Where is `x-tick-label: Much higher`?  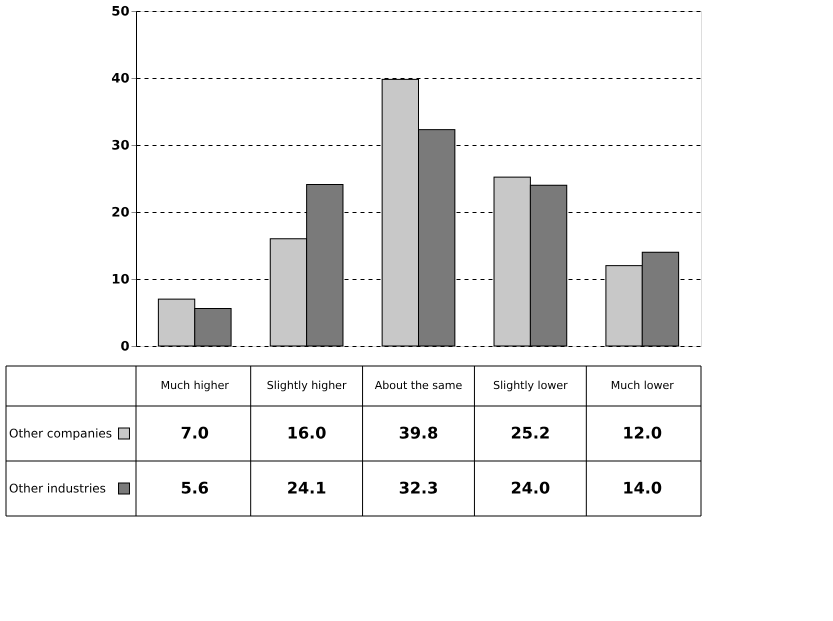
x-tick-label: Much higher is located at coordinates (195, 385).